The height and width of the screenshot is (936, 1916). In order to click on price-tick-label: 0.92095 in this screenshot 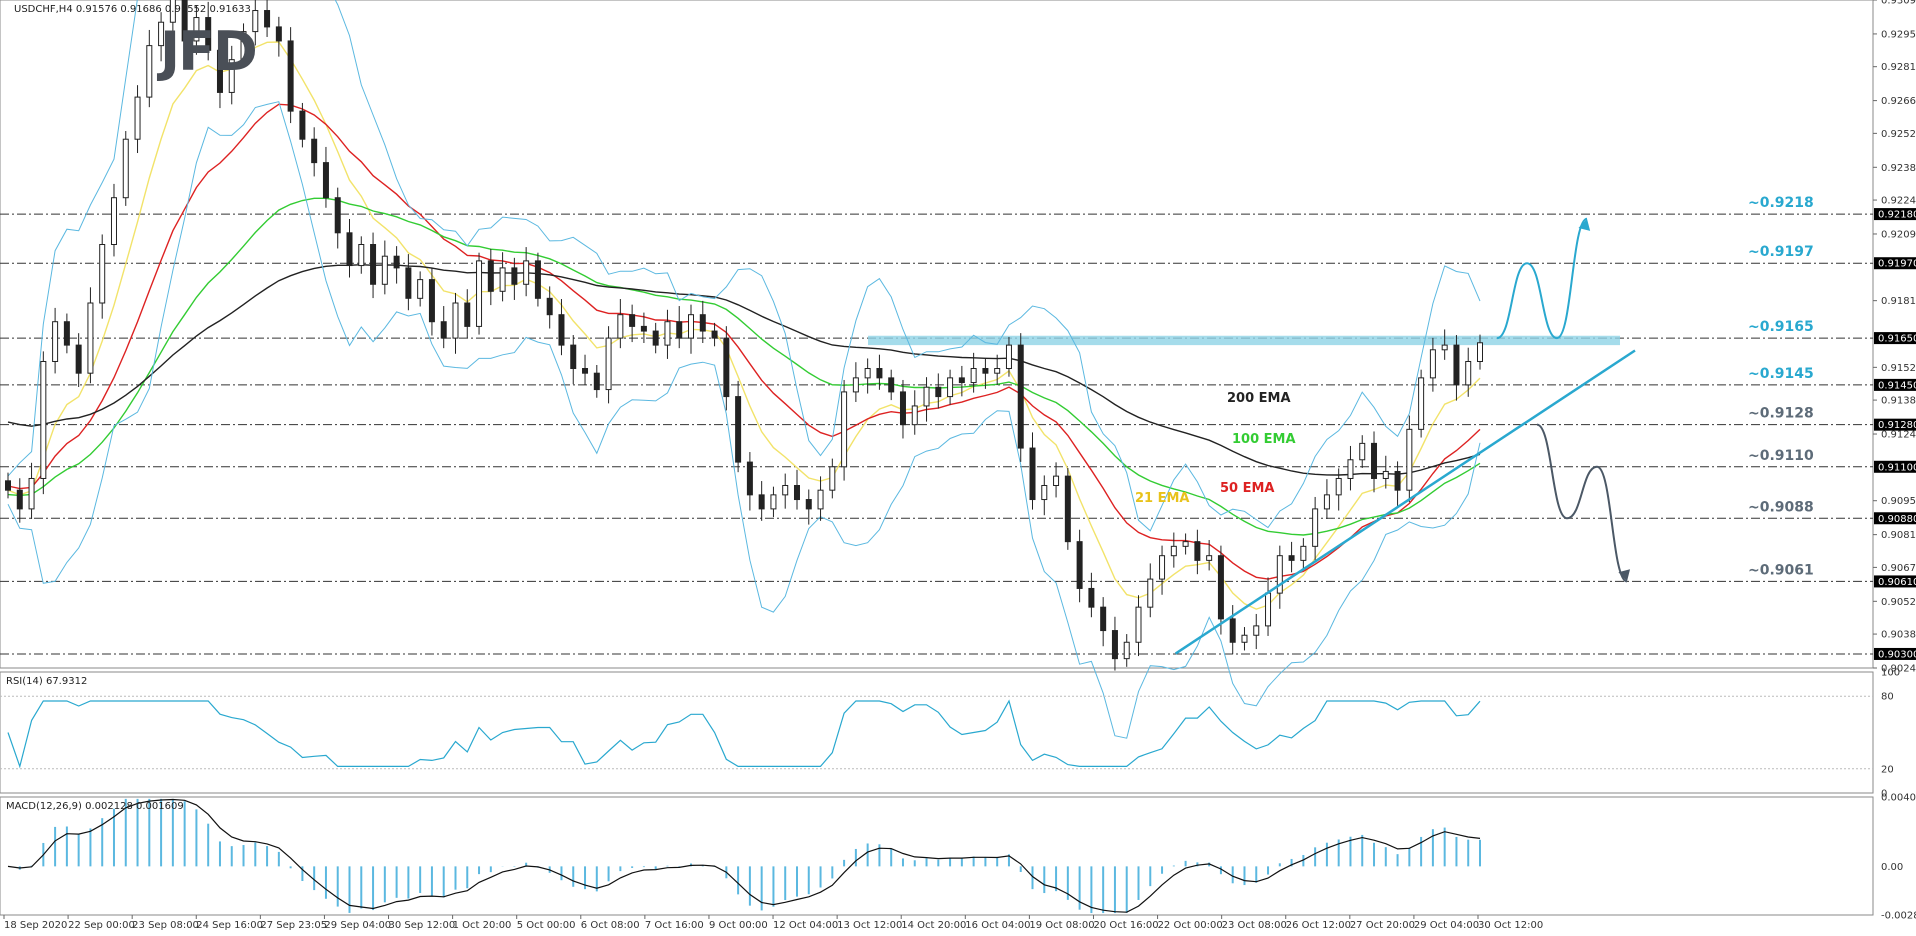, I will do `click(1898, 234)`.